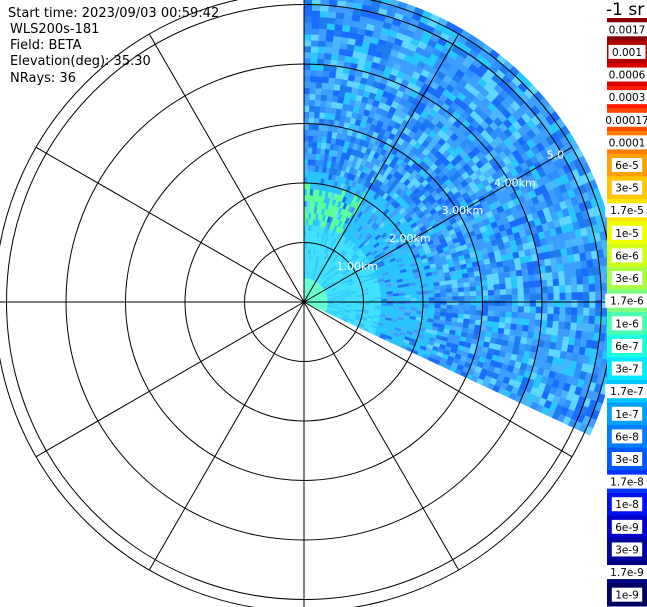  I want to click on range-ring-label: 1.00km, so click(358, 266).